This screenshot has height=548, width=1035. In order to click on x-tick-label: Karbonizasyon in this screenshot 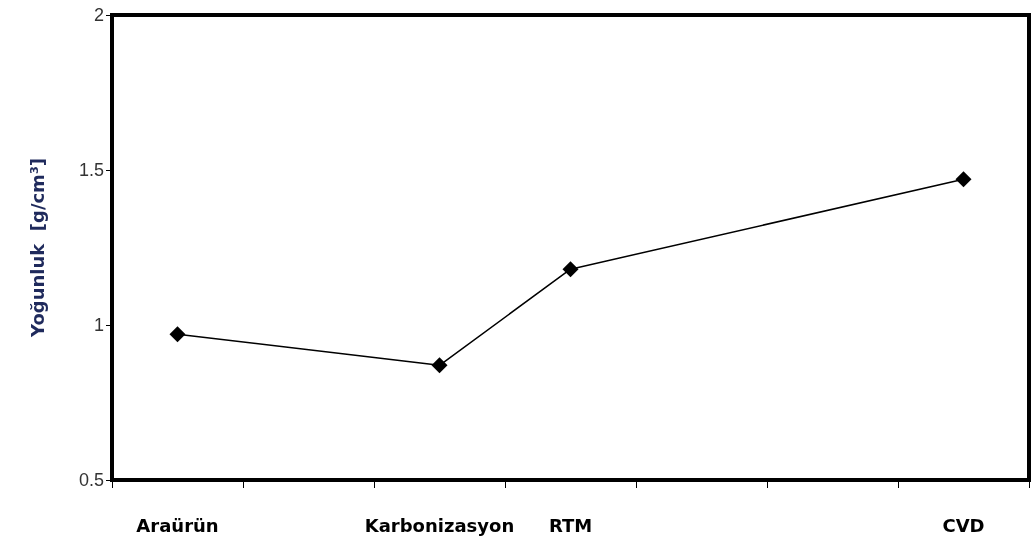, I will do `click(439, 525)`.